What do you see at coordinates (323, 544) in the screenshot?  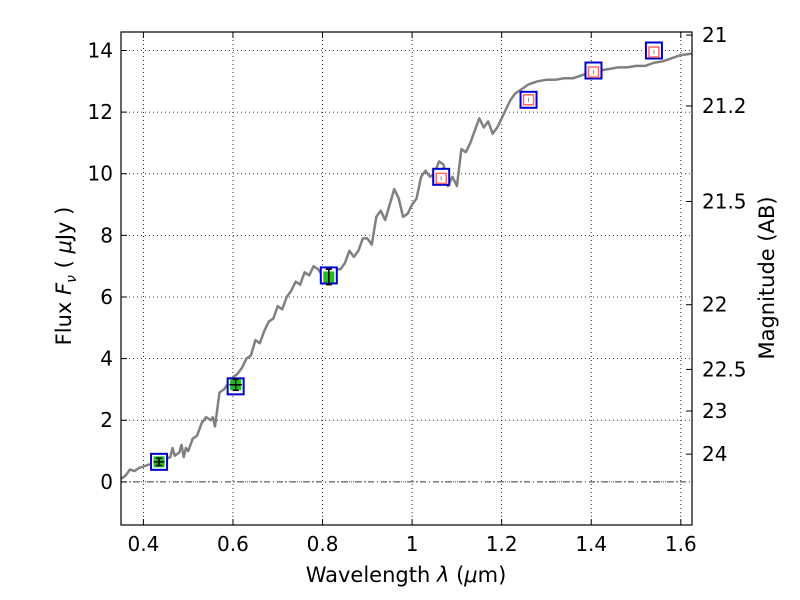 I see `x-tick-label: 0.8` at bounding box center [323, 544].